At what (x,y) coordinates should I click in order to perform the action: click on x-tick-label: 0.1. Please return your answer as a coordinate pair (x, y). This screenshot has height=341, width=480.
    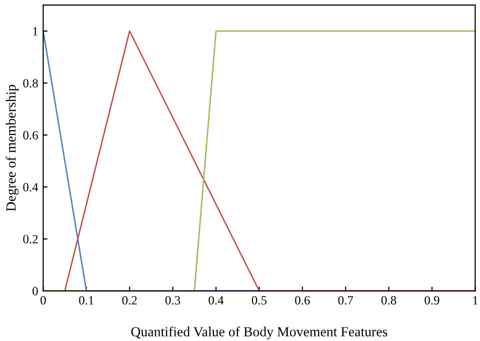
    Looking at the image, I should click on (86, 300).